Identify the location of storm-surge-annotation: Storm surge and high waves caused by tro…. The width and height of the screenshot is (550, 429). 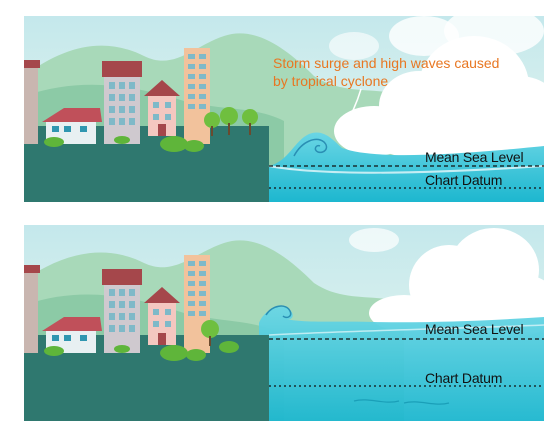
(386, 72).